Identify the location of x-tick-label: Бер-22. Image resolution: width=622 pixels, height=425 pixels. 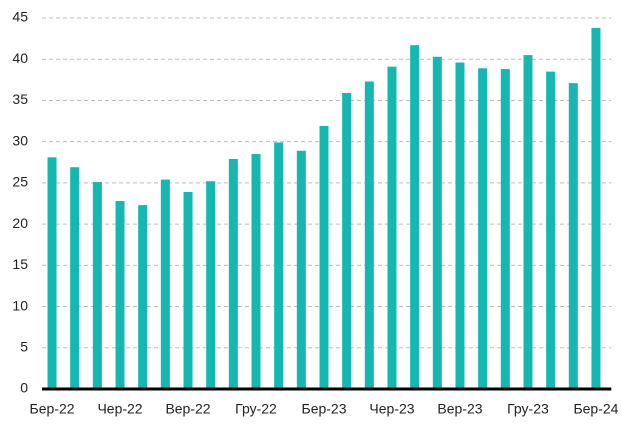
(52, 409).